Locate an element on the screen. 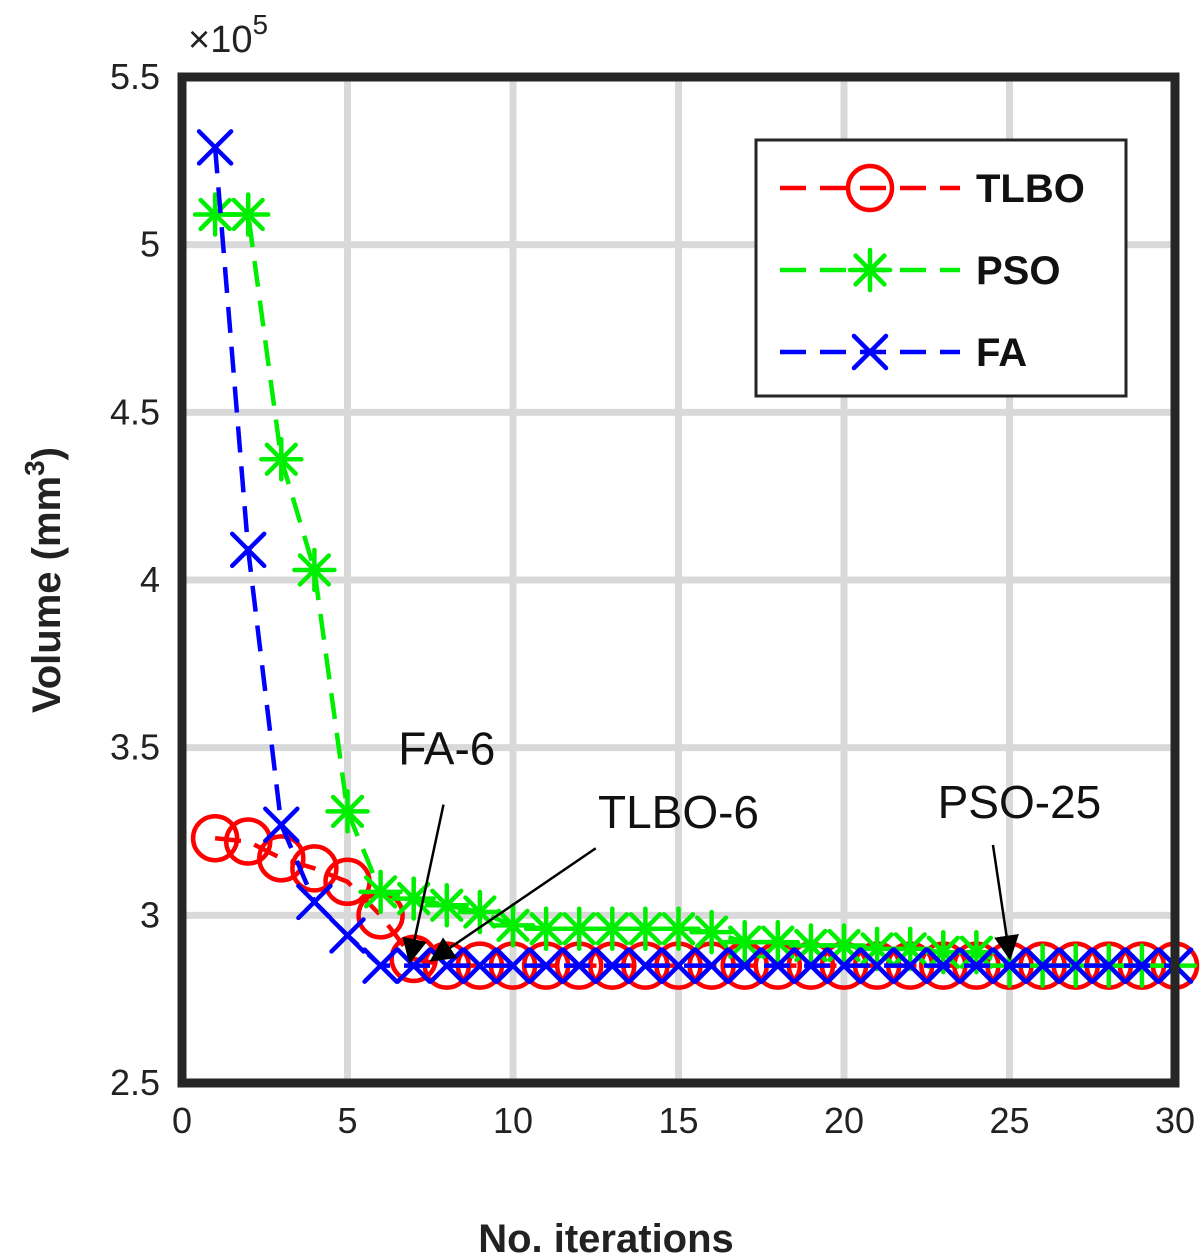  annotation-layer: FA-6 TLBO-6 PSO-25 is located at coordinates (750, 843).